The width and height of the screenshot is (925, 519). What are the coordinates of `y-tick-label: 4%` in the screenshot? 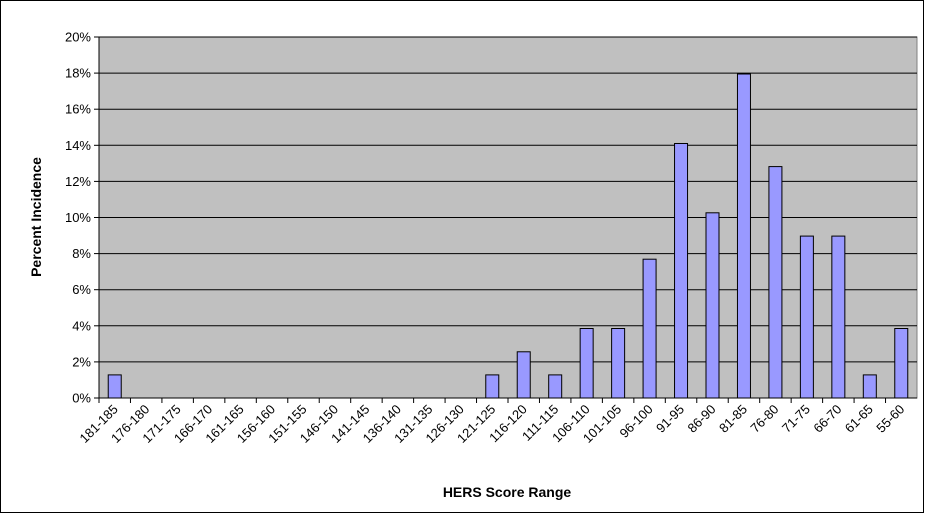 It's located at (81, 325).